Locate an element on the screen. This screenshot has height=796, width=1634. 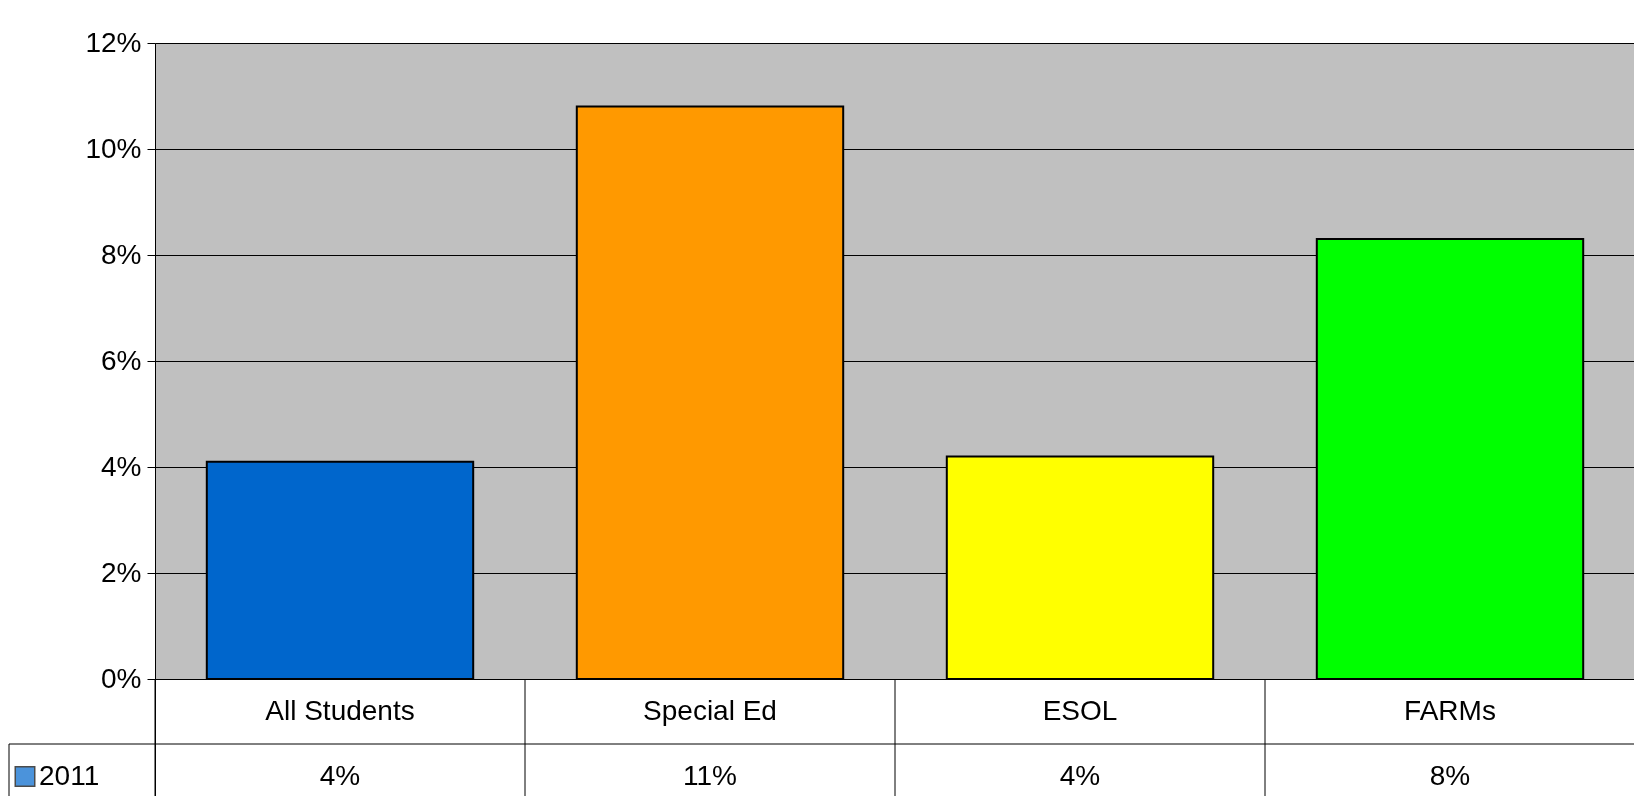
x-tick-label: All Students is located at coordinates (340, 710).